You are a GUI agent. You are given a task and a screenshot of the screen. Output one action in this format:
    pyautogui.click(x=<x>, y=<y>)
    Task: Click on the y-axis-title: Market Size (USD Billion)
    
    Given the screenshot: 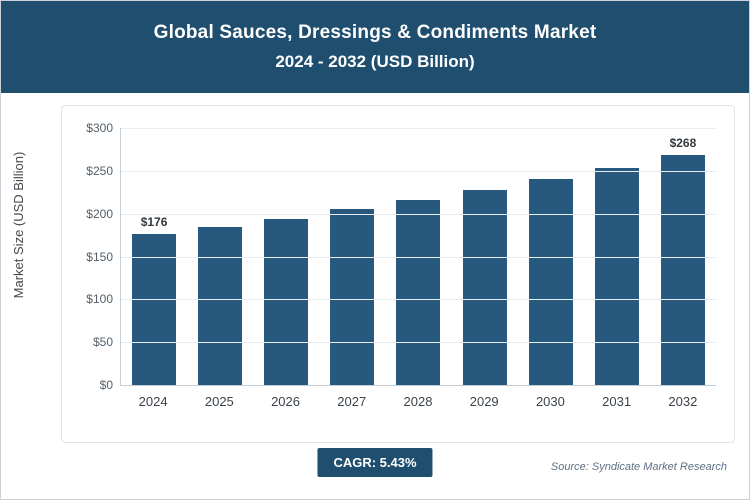 What is the action you would take?
    pyautogui.click(x=18, y=225)
    